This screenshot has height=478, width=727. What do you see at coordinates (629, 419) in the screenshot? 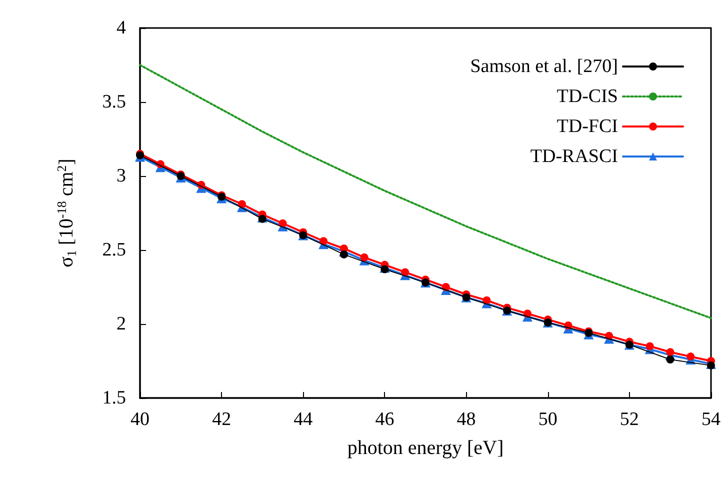
I see `x-tick-label: 52` at bounding box center [629, 419].